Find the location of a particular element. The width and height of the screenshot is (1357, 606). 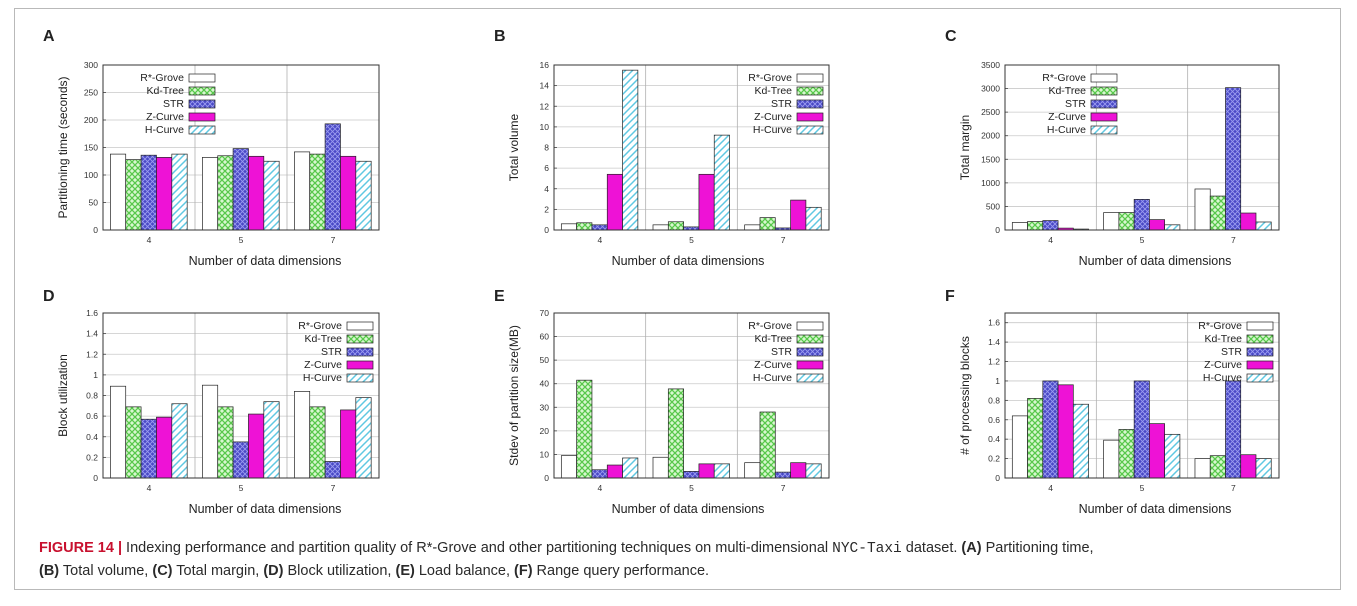

caption-text: Block utilization, is located at coordinates (339, 571).